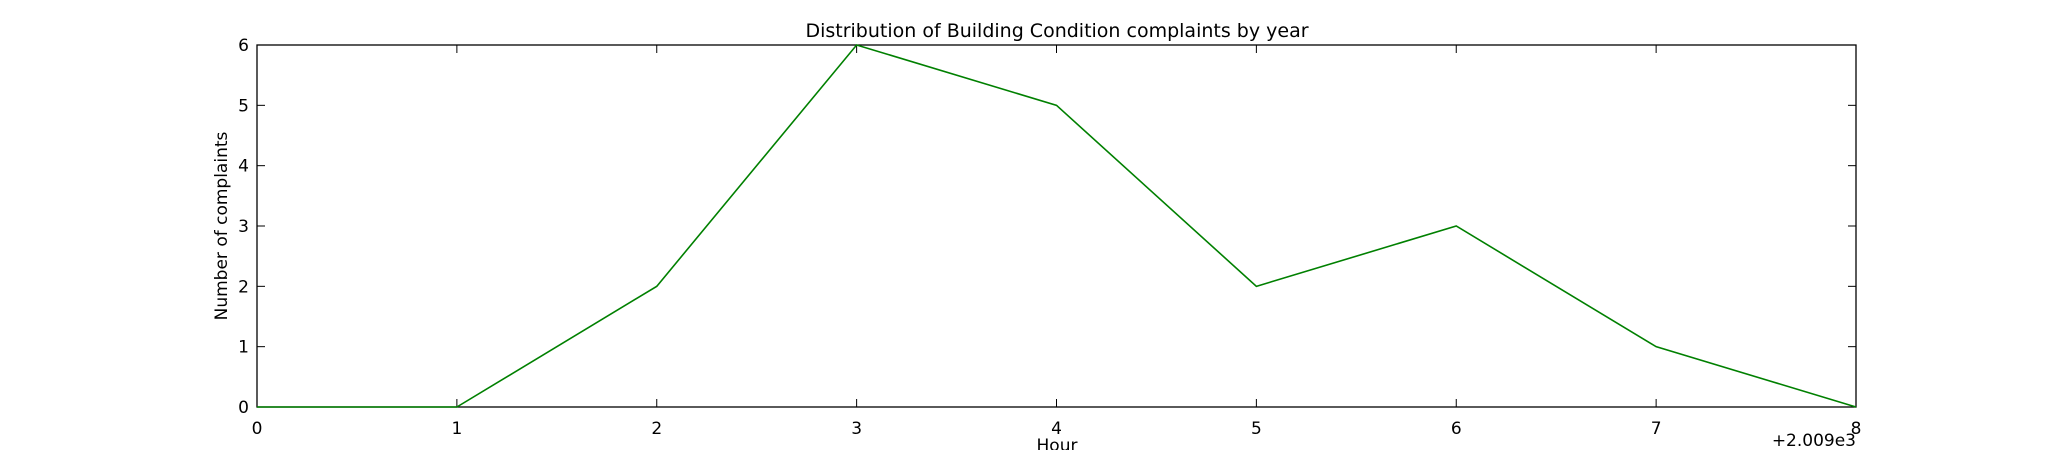  What do you see at coordinates (243, 106) in the screenshot?
I see `y-tick-label: 5` at bounding box center [243, 106].